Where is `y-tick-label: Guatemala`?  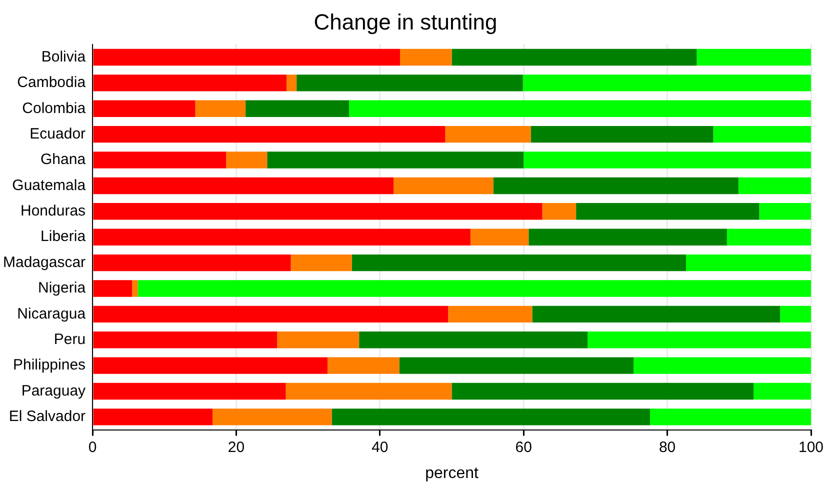 y-tick-label: Guatemala is located at coordinates (49, 185).